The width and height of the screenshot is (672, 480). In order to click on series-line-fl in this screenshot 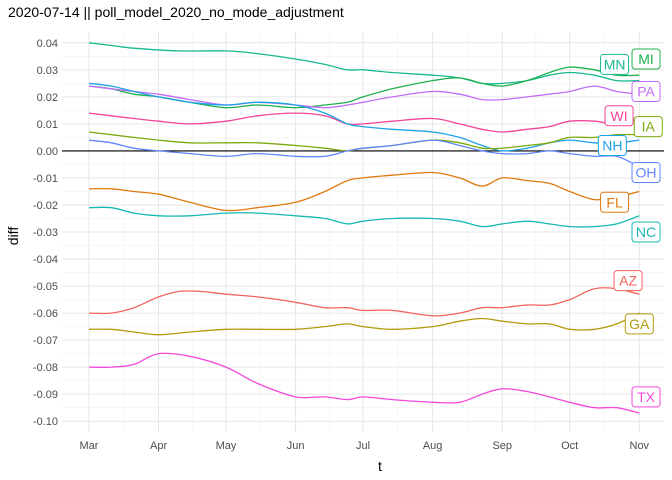, I will do `click(364, 191)`.